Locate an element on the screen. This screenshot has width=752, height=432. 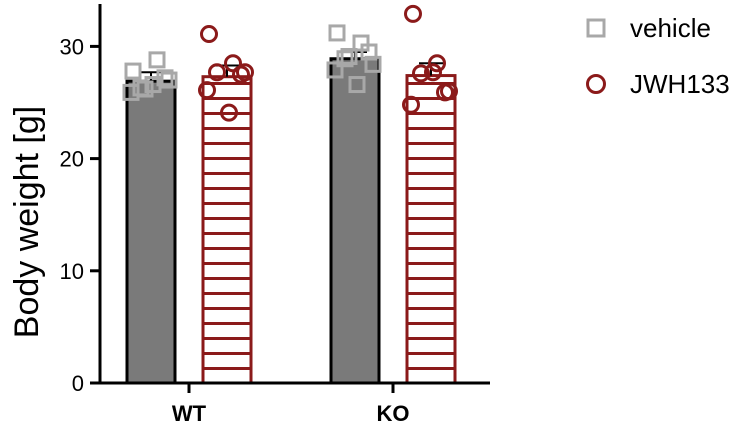
bar-vehicle-ko is located at coordinates (355, 221).